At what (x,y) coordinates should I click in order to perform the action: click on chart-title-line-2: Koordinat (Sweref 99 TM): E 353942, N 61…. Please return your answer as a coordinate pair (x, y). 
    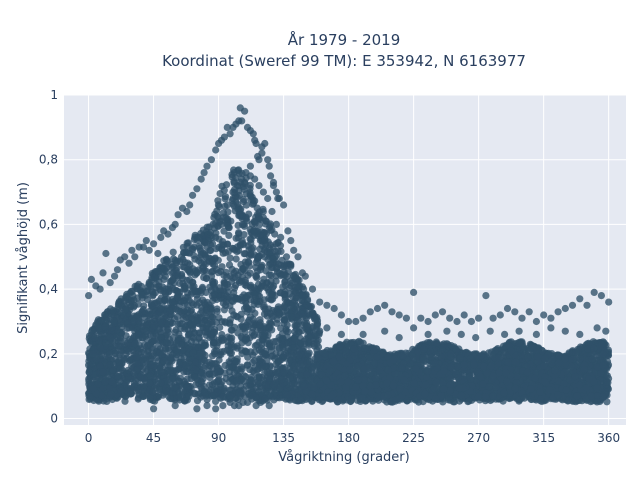
    Looking at the image, I should click on (344, 61).